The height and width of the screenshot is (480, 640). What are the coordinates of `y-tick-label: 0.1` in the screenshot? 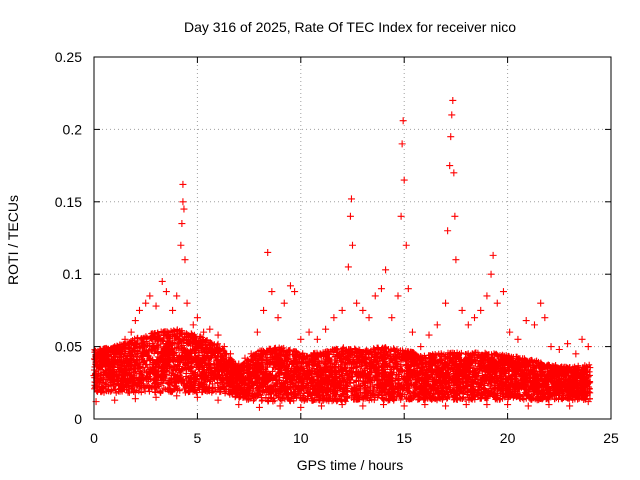 It's located at (73, 274).